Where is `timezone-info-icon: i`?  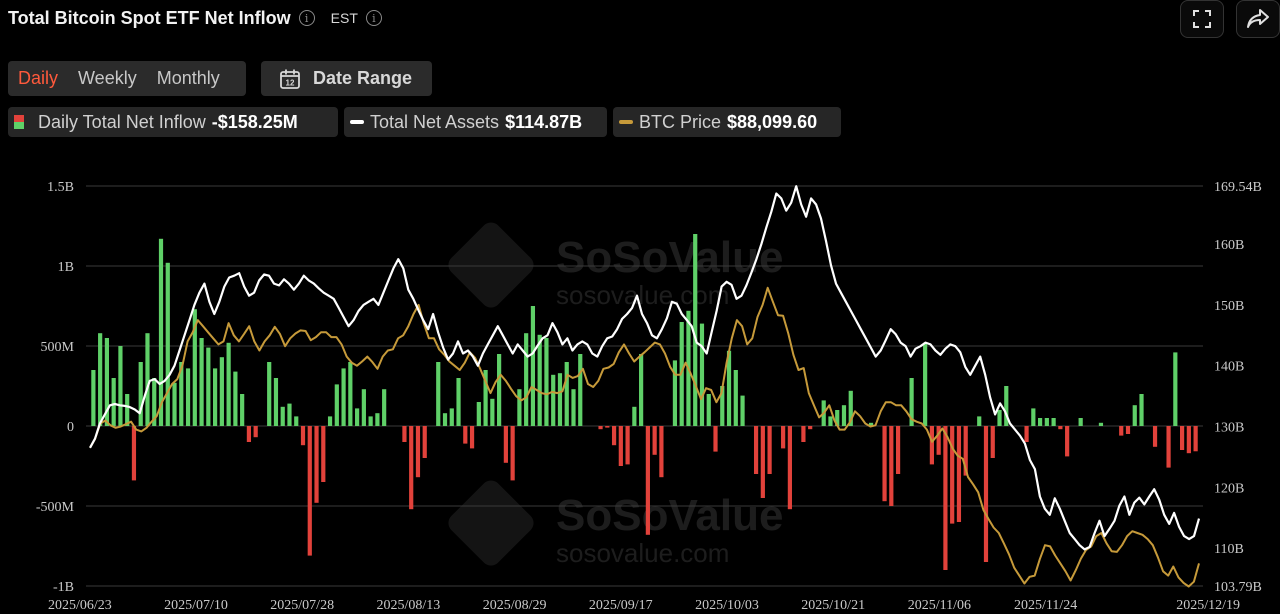
timezone-info-icon: i is located at coordinates (373, 18).